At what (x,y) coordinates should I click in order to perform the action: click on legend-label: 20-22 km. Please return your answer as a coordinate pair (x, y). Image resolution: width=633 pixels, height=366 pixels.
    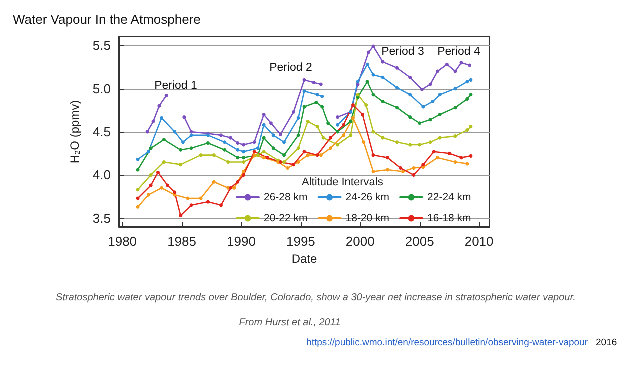
    Looking at the image, I should click on (286, 218).